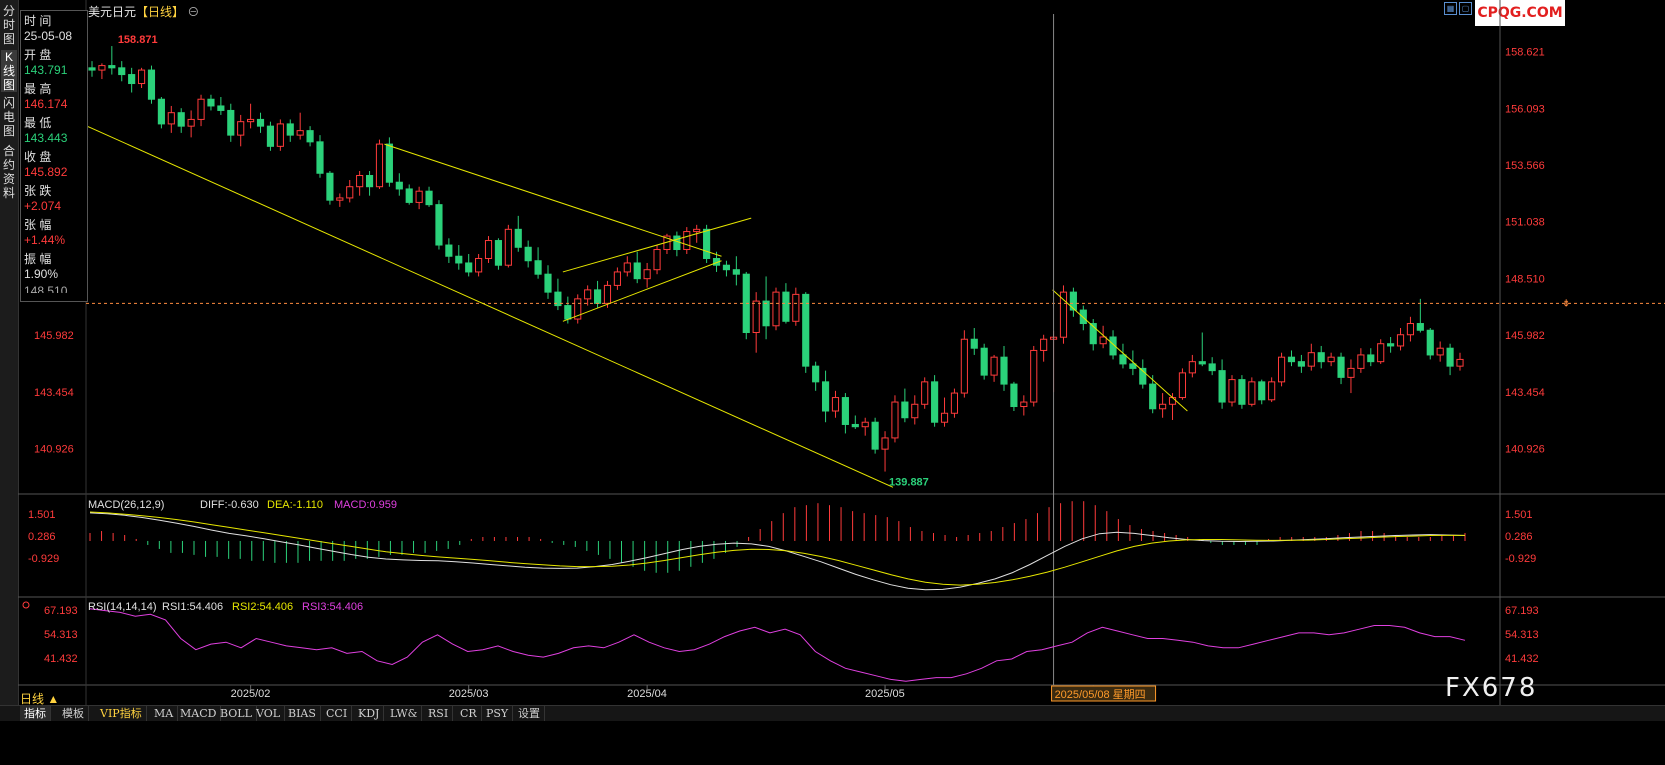 Image resolution: width=1665 pixels, height=765 pixels. Describe the element at coordinates (46, 172) in the screenshot. I see `close-value: 145.892` at that location.